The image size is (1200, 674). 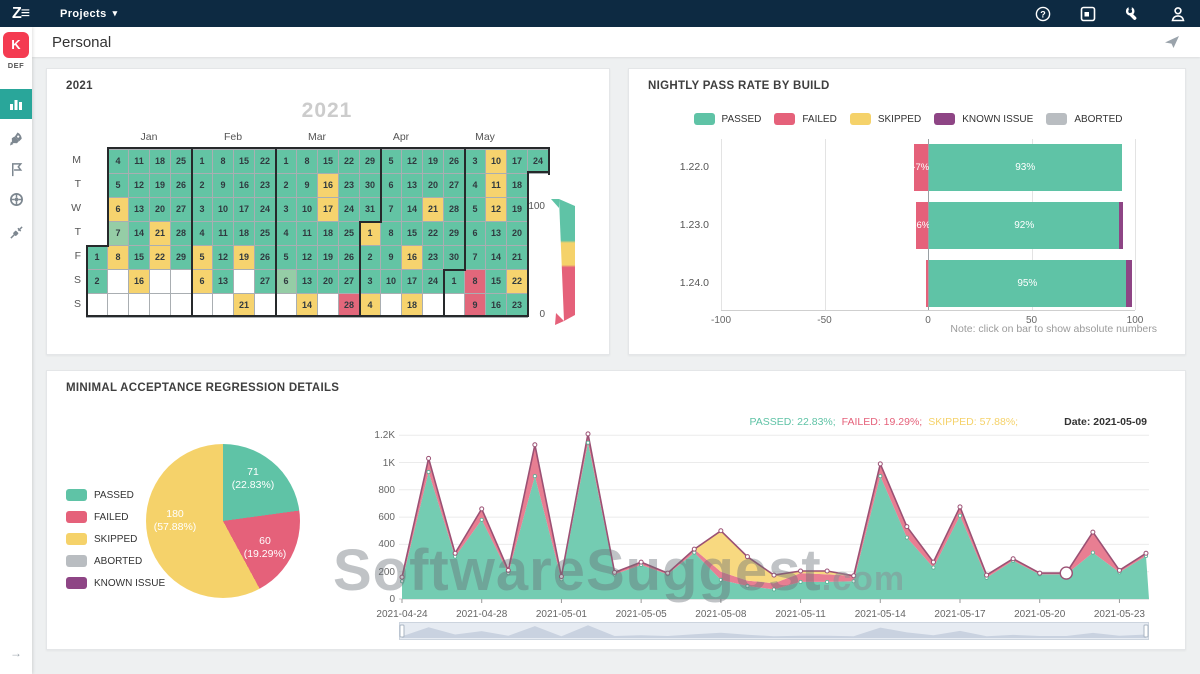 I want to click on wrench-icon, so click(x=1133, y=13).